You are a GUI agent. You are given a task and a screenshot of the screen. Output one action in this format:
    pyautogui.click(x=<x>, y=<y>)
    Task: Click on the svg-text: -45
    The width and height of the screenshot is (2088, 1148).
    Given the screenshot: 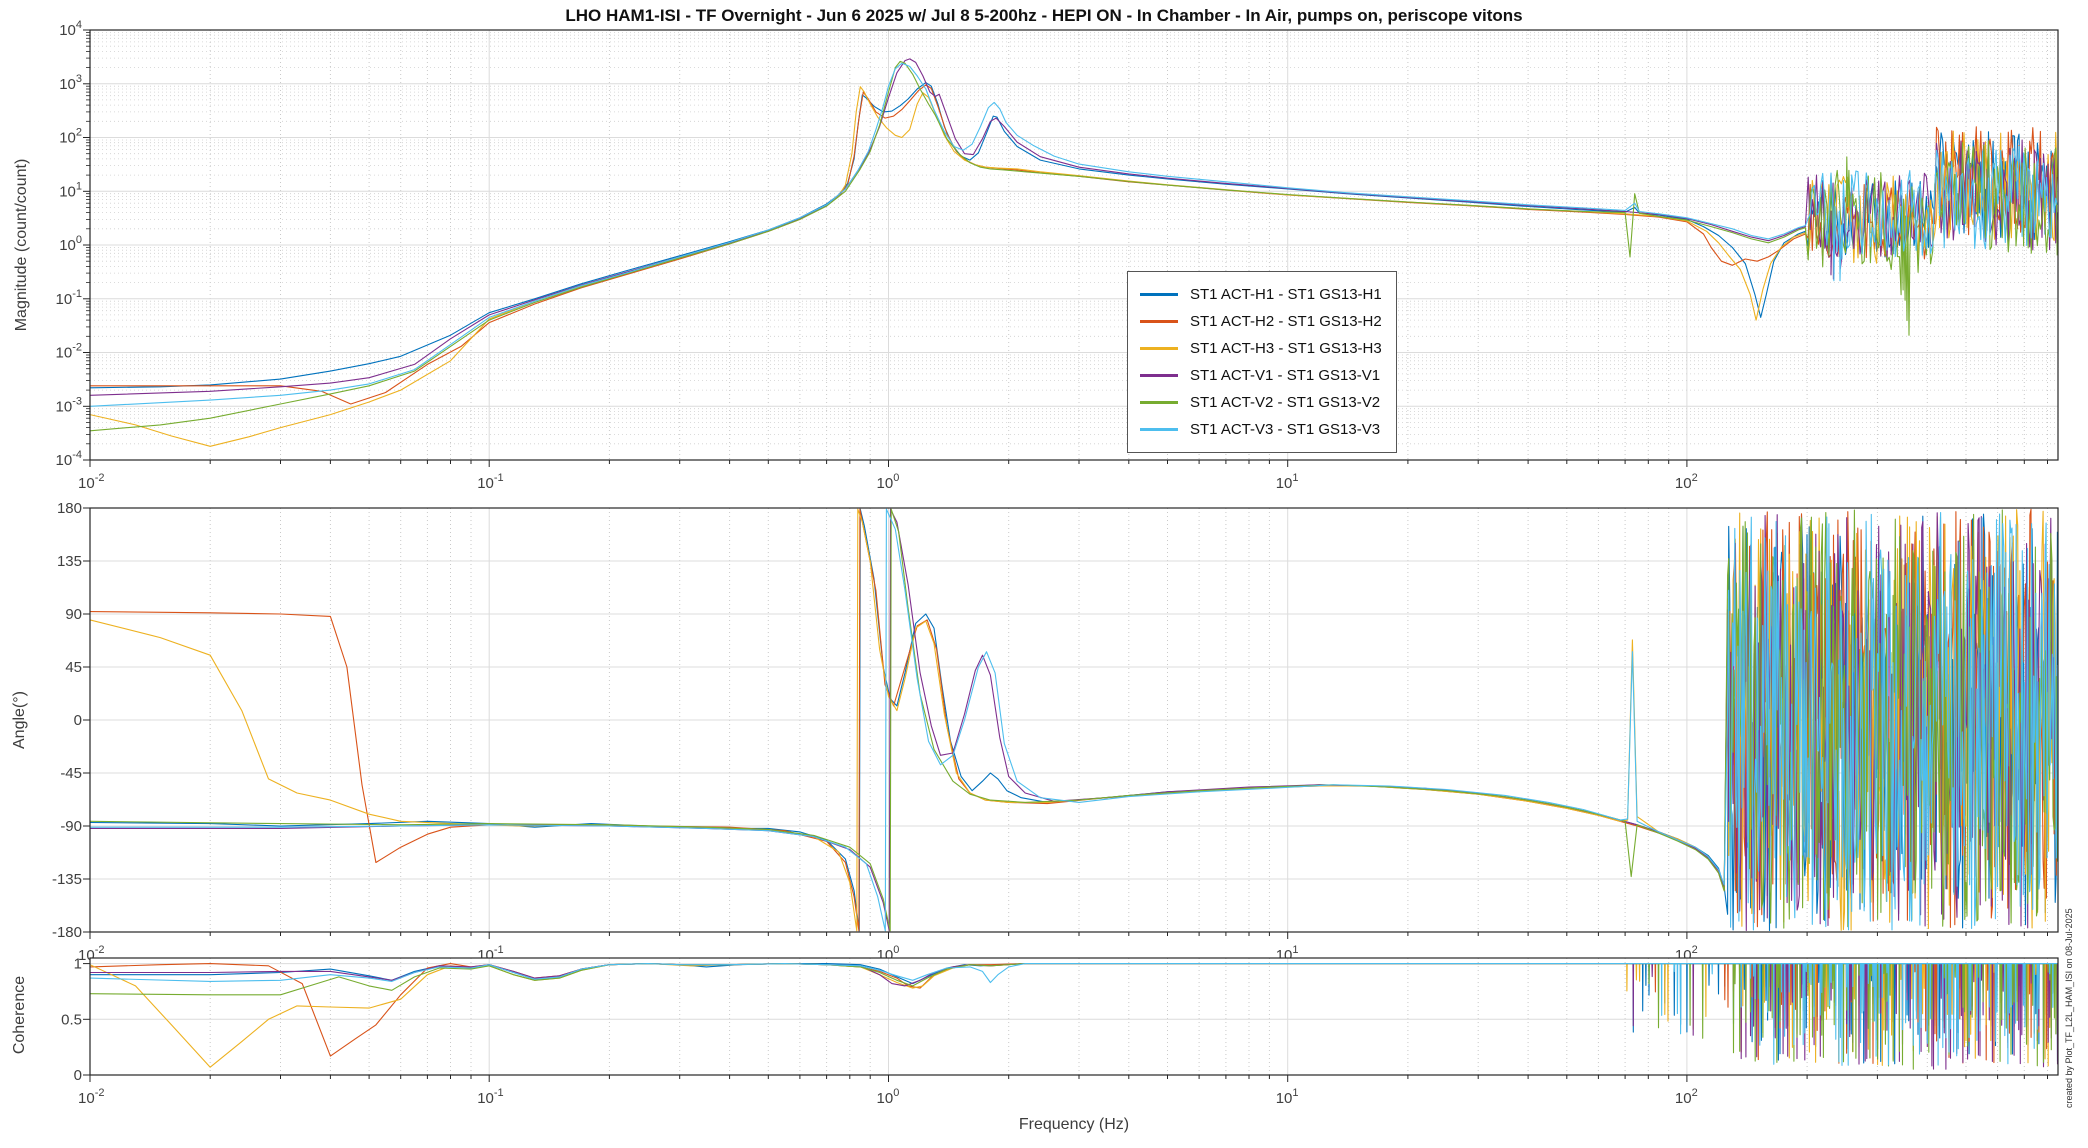 What is the action you would take?
    pyautogui.click(x=71, y=773)
    